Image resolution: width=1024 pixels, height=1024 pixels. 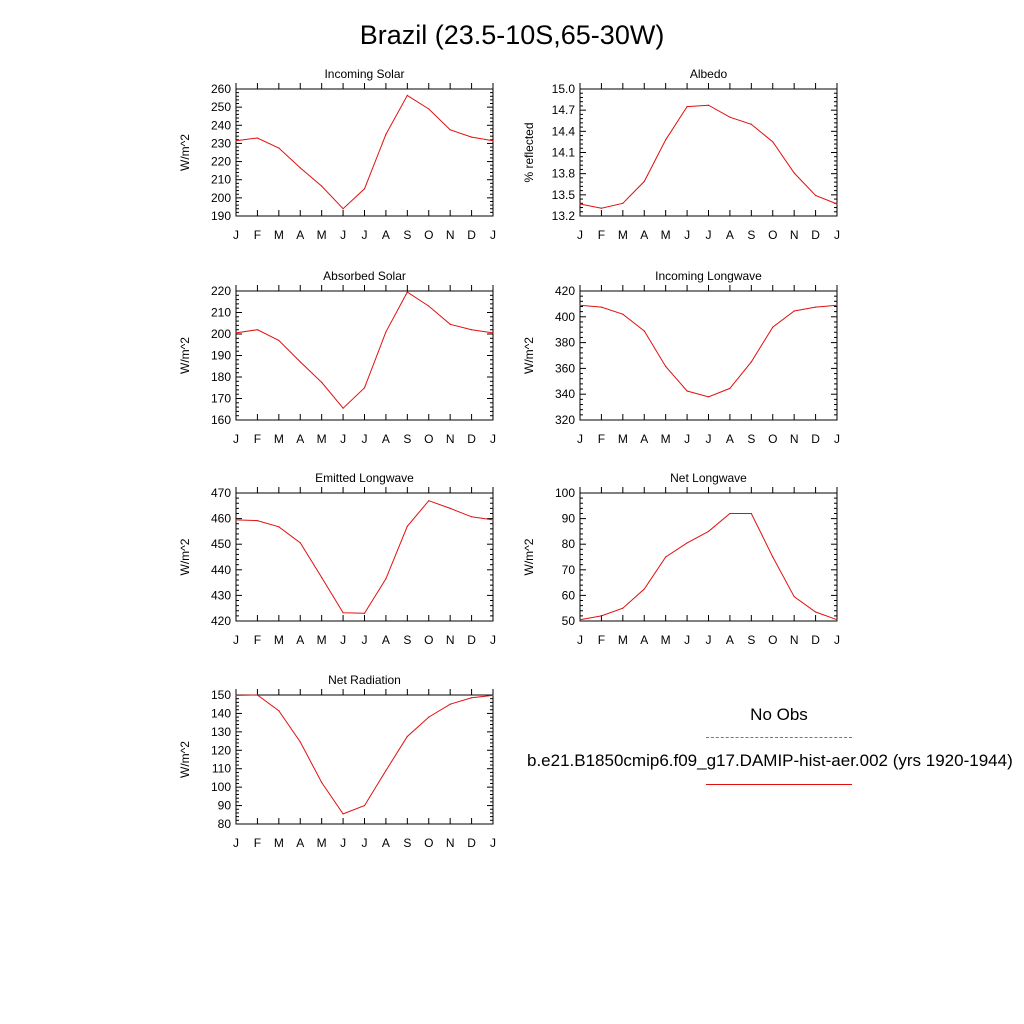 What do you see at coordinates (221, 180) in the screenshot?
I see `y-tick-label: 210` at bounding box center [221, 180].